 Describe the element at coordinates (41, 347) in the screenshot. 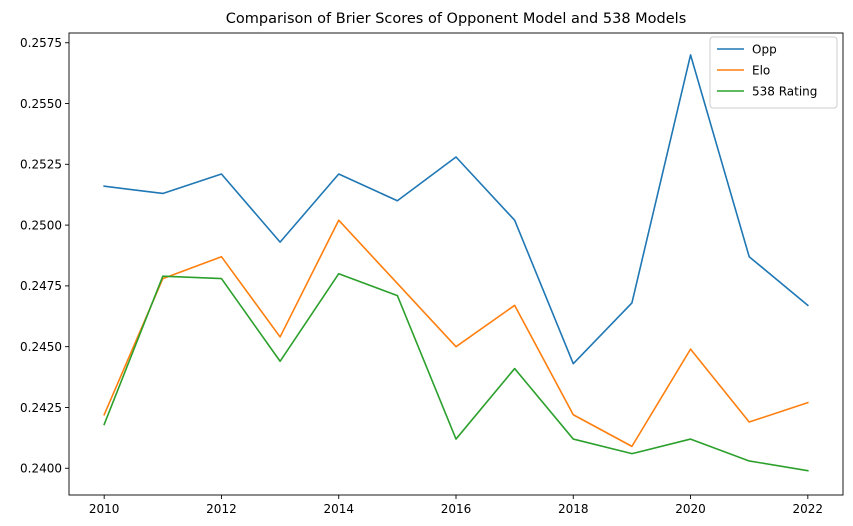

I see `y-tick-label: 0.2450` at that location.